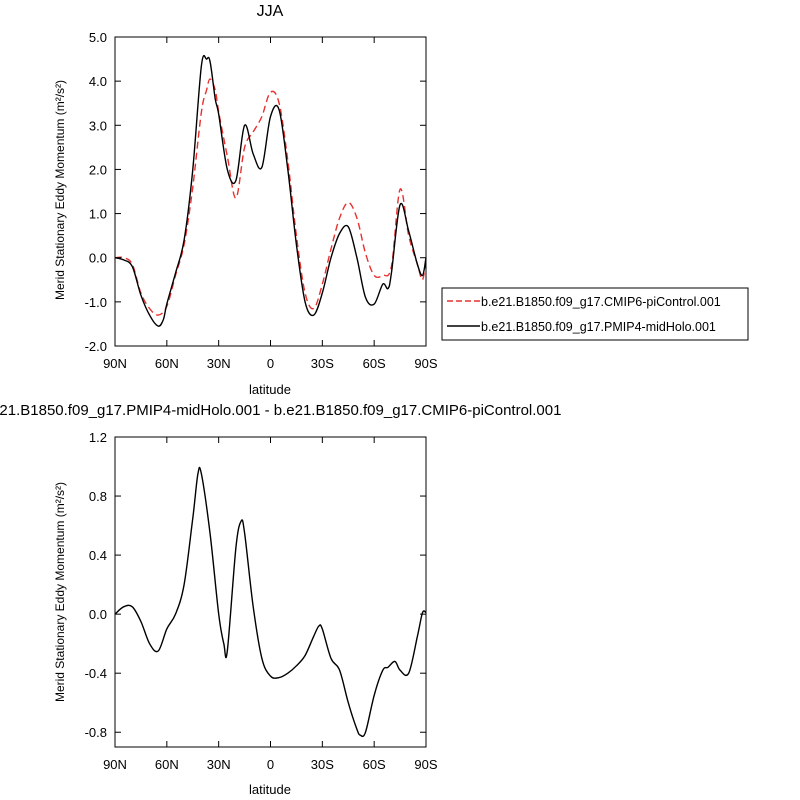 This screenshot has height=800, width=800. I want to click on y-tick-label: -1.0, so click(96, 302).